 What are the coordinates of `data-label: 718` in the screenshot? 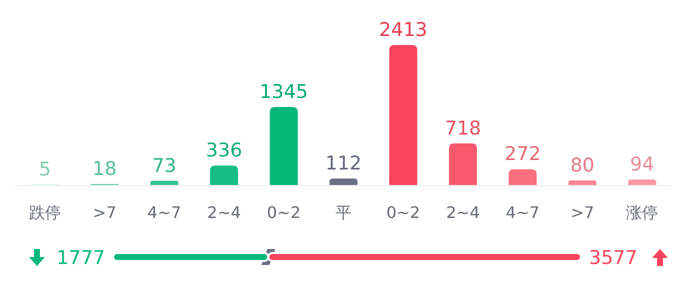 It's located at (463, 128).